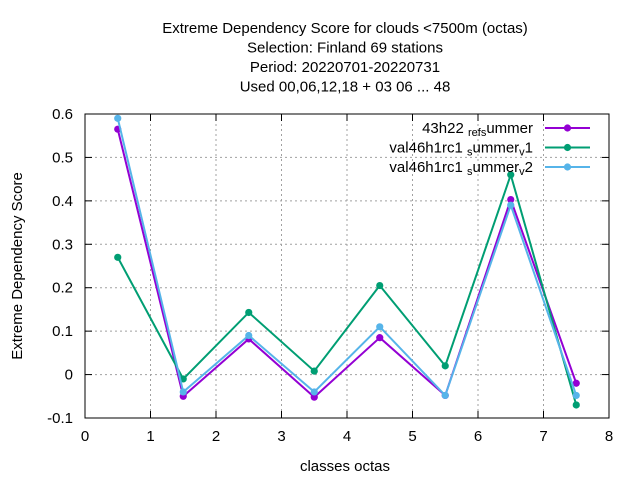 This screenshot has width=640, height=480. Describe the element at coordinates (60, 418) in the screenshot. I see `y-tick-label: -0.1` at that location.